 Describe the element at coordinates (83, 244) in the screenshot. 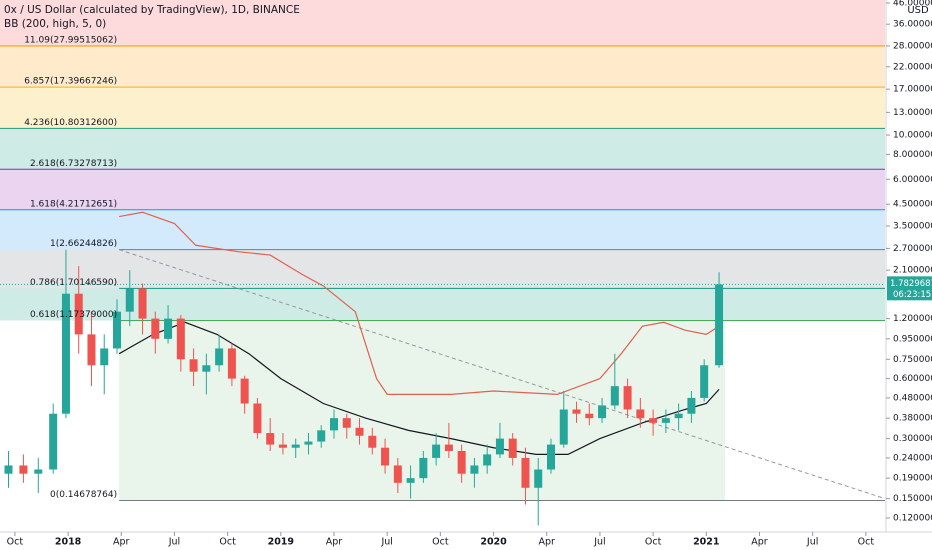

I see `fib-label: 1(2.66244826)` at that location.